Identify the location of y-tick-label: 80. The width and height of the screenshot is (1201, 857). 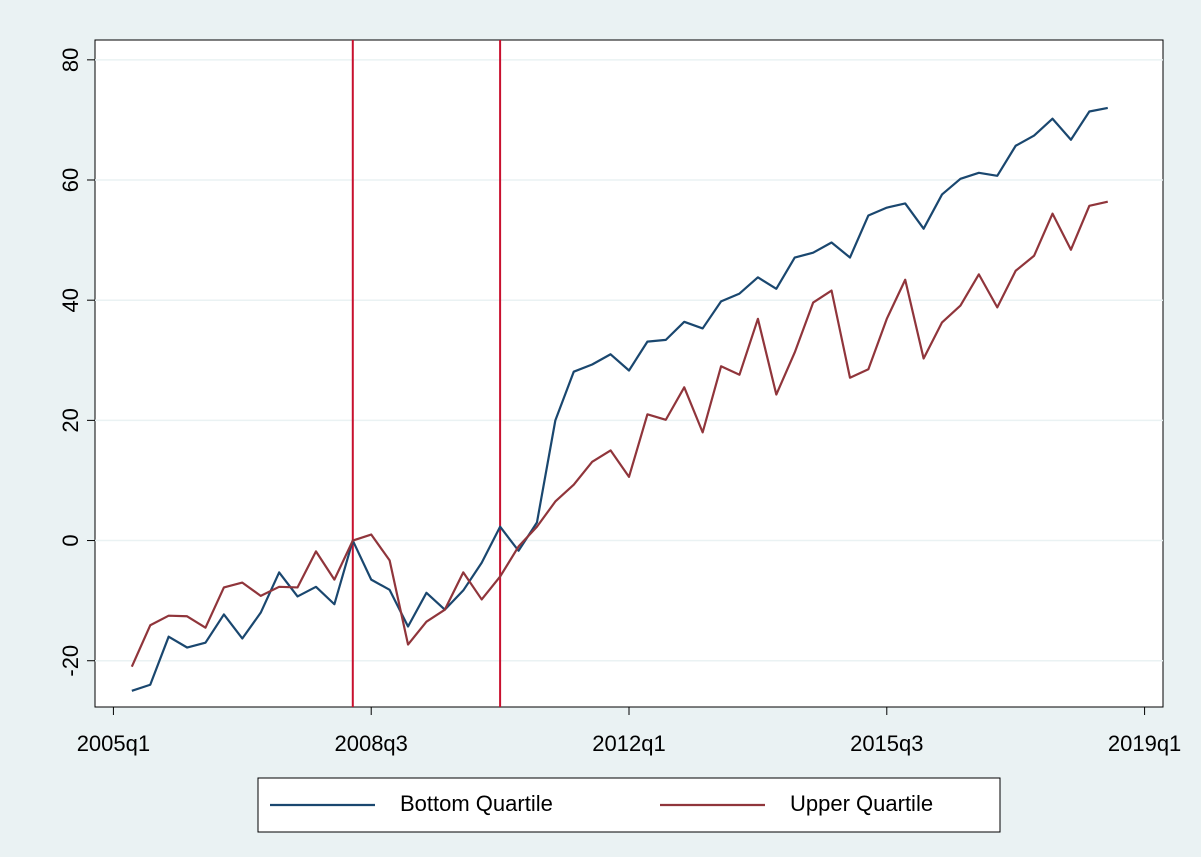
(70, 60).